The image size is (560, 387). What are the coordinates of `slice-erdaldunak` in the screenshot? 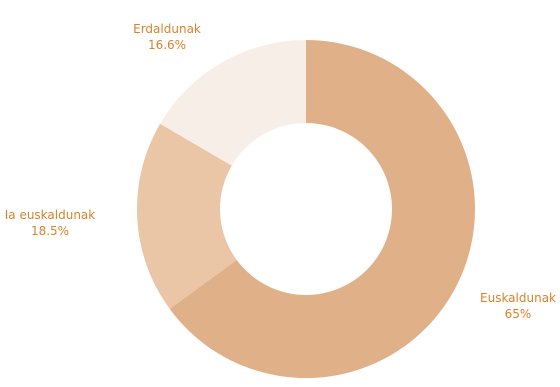 It's located at (233, 103).